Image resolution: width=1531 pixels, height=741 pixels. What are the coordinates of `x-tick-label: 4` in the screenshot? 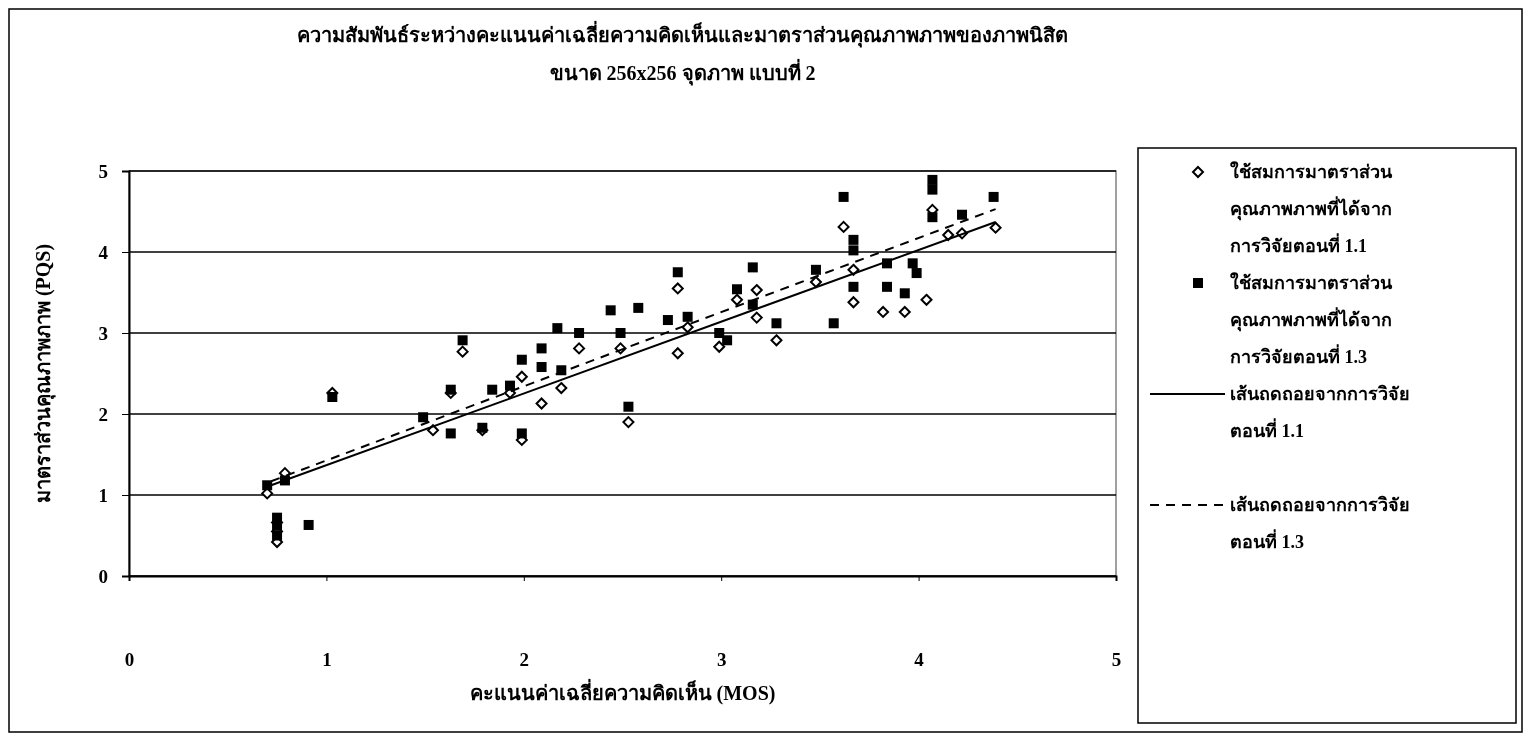 It's located at (919, 660).